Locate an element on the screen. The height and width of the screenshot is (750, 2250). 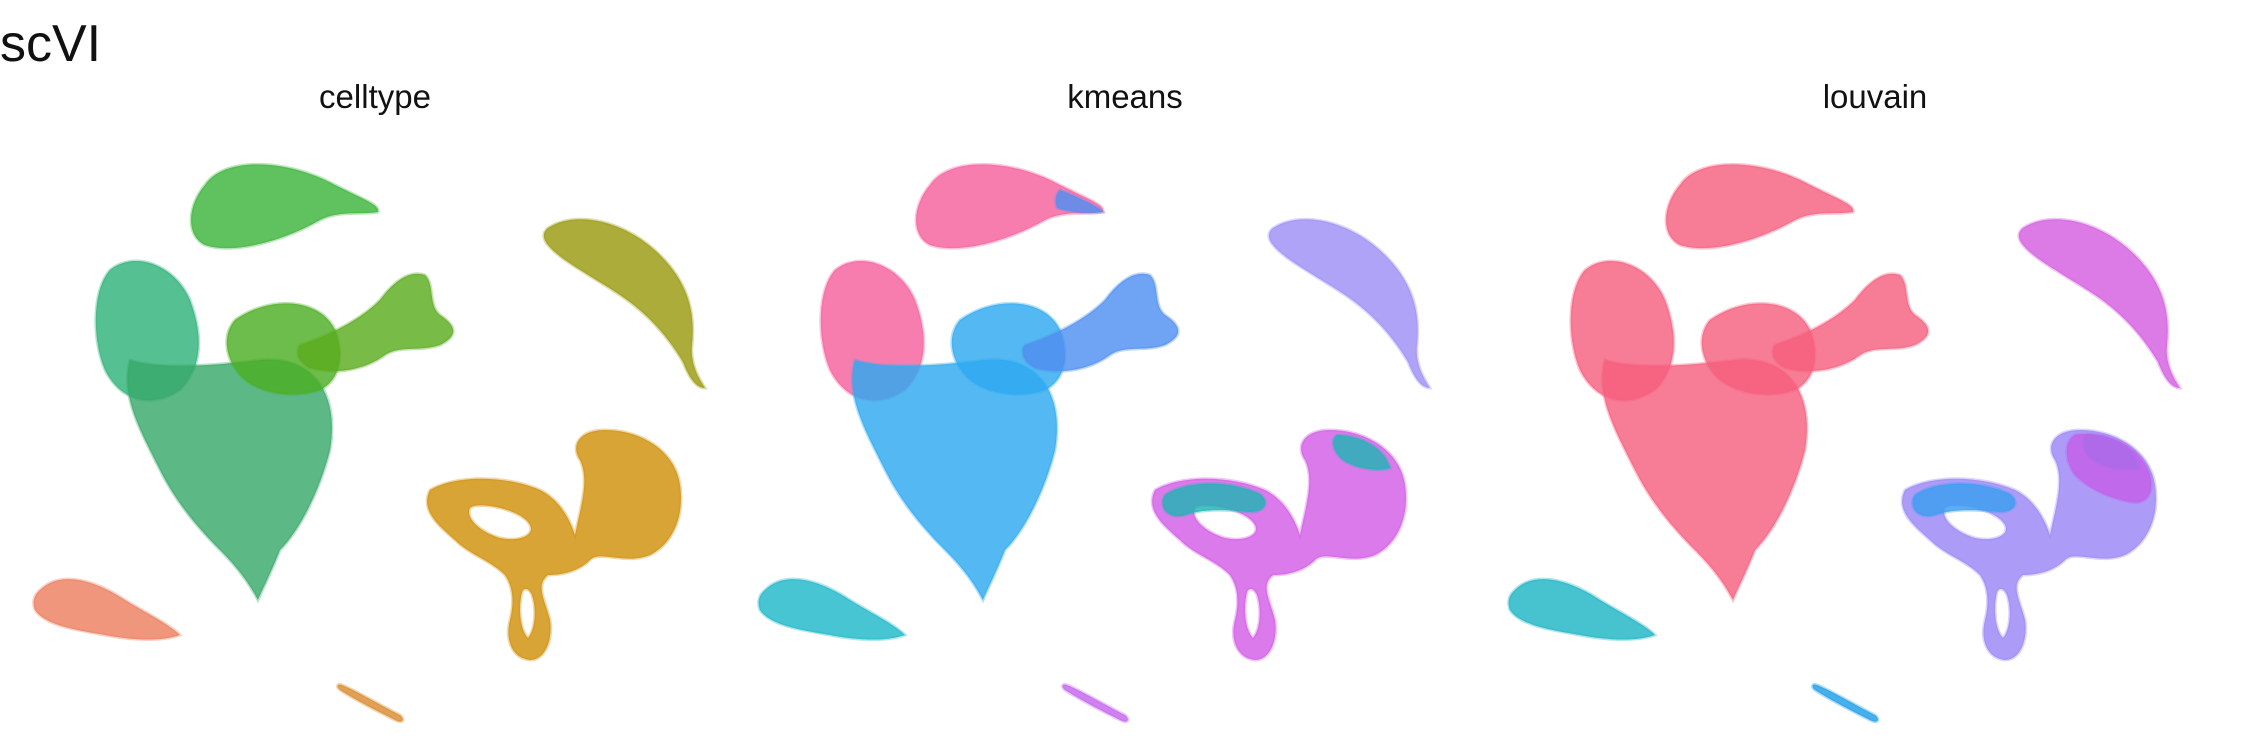
panel-title: kmeans is located at coordinates (1125, 96).